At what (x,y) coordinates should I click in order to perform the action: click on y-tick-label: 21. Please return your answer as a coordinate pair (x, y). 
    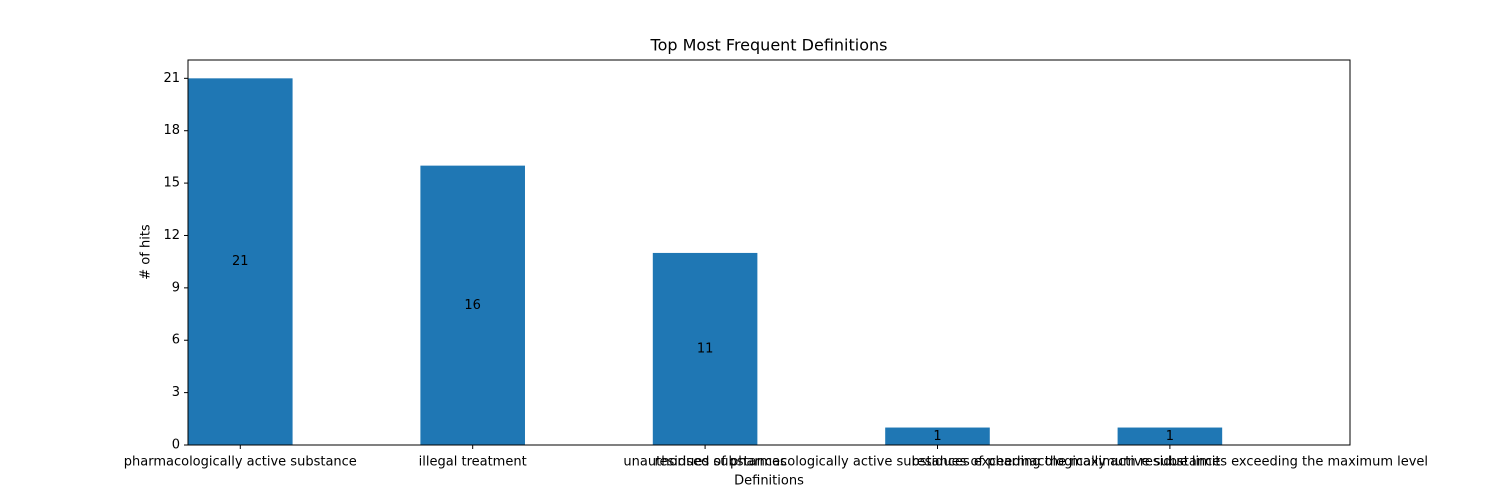
    Looking at the image, I should click on (171, 78).